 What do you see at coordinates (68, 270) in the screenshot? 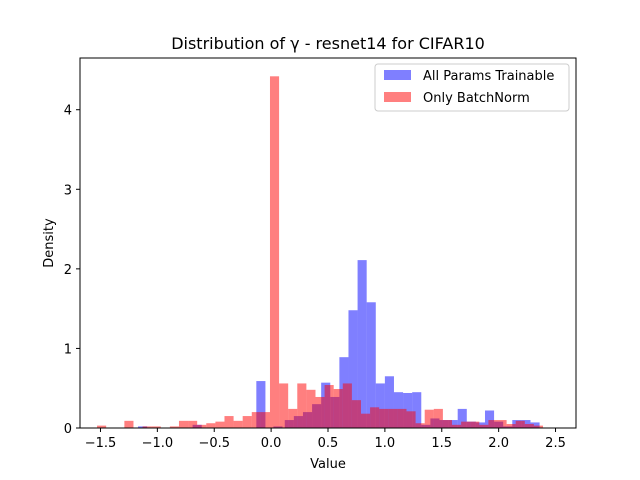
I see `y-tick-label: 2` at bounding box center [68, 270].